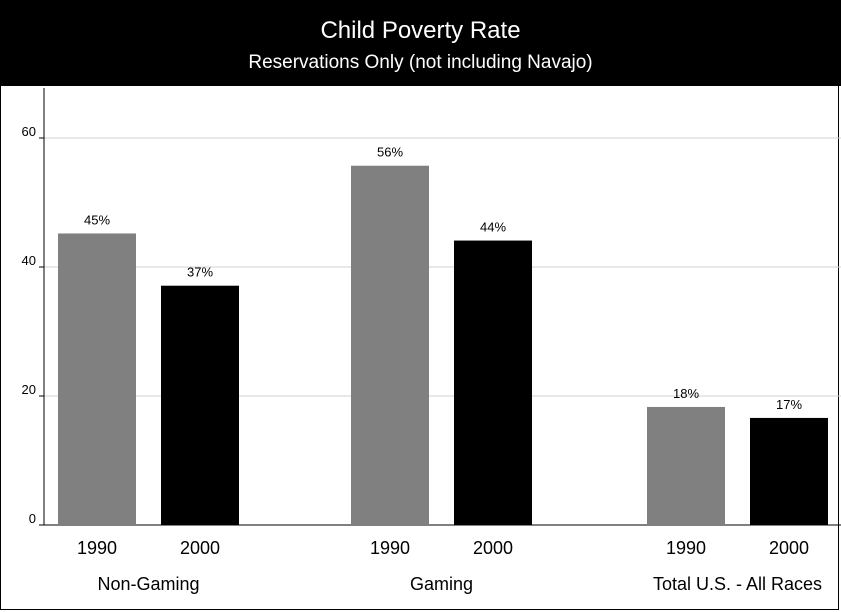 The height and width of the screenshot is (612, 841). Describe the element at coordinates (32, 518) in the screenshot. I see `y-tick-label: 0` at that location.